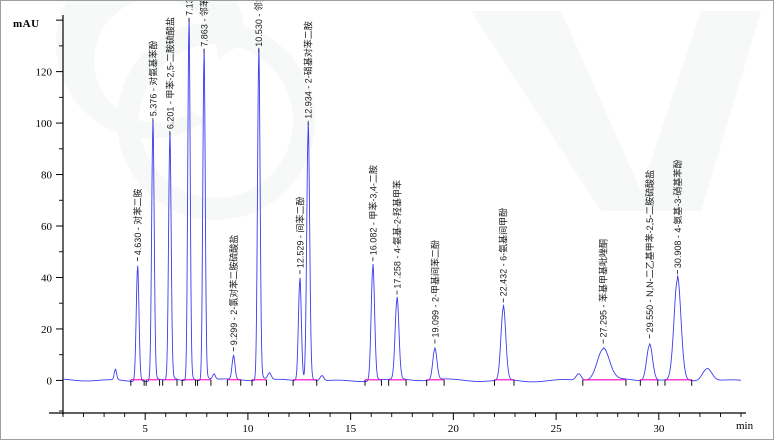  Describe the element at coordinates (50, 381) in the screenshot. I see `y-tick-label: 0` at that location.